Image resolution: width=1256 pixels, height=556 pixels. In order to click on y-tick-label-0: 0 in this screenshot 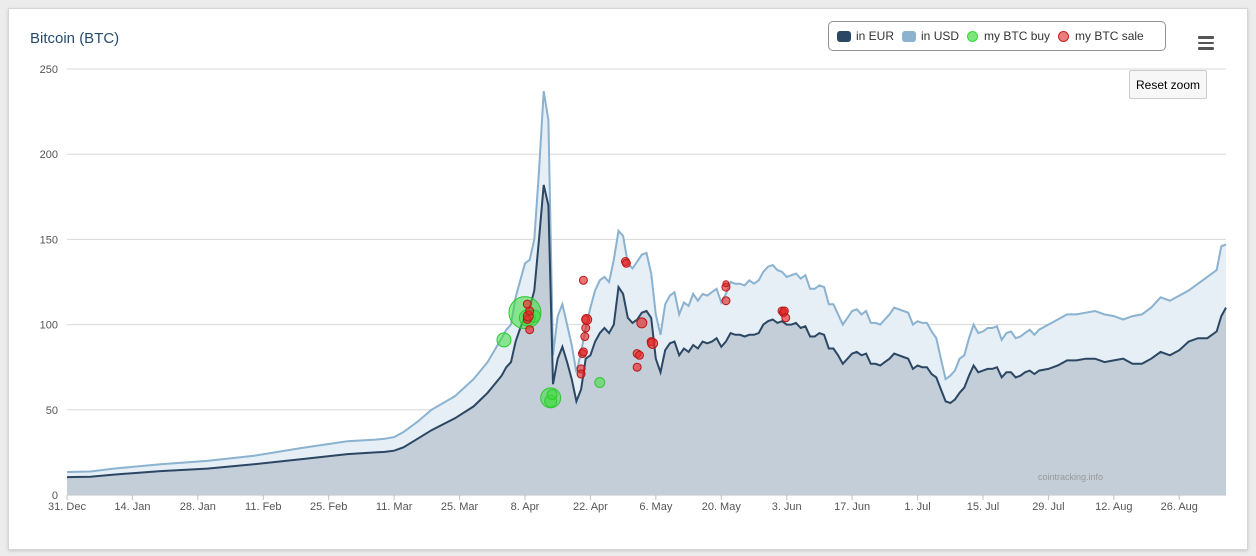, I will do `click(55, 496)`.